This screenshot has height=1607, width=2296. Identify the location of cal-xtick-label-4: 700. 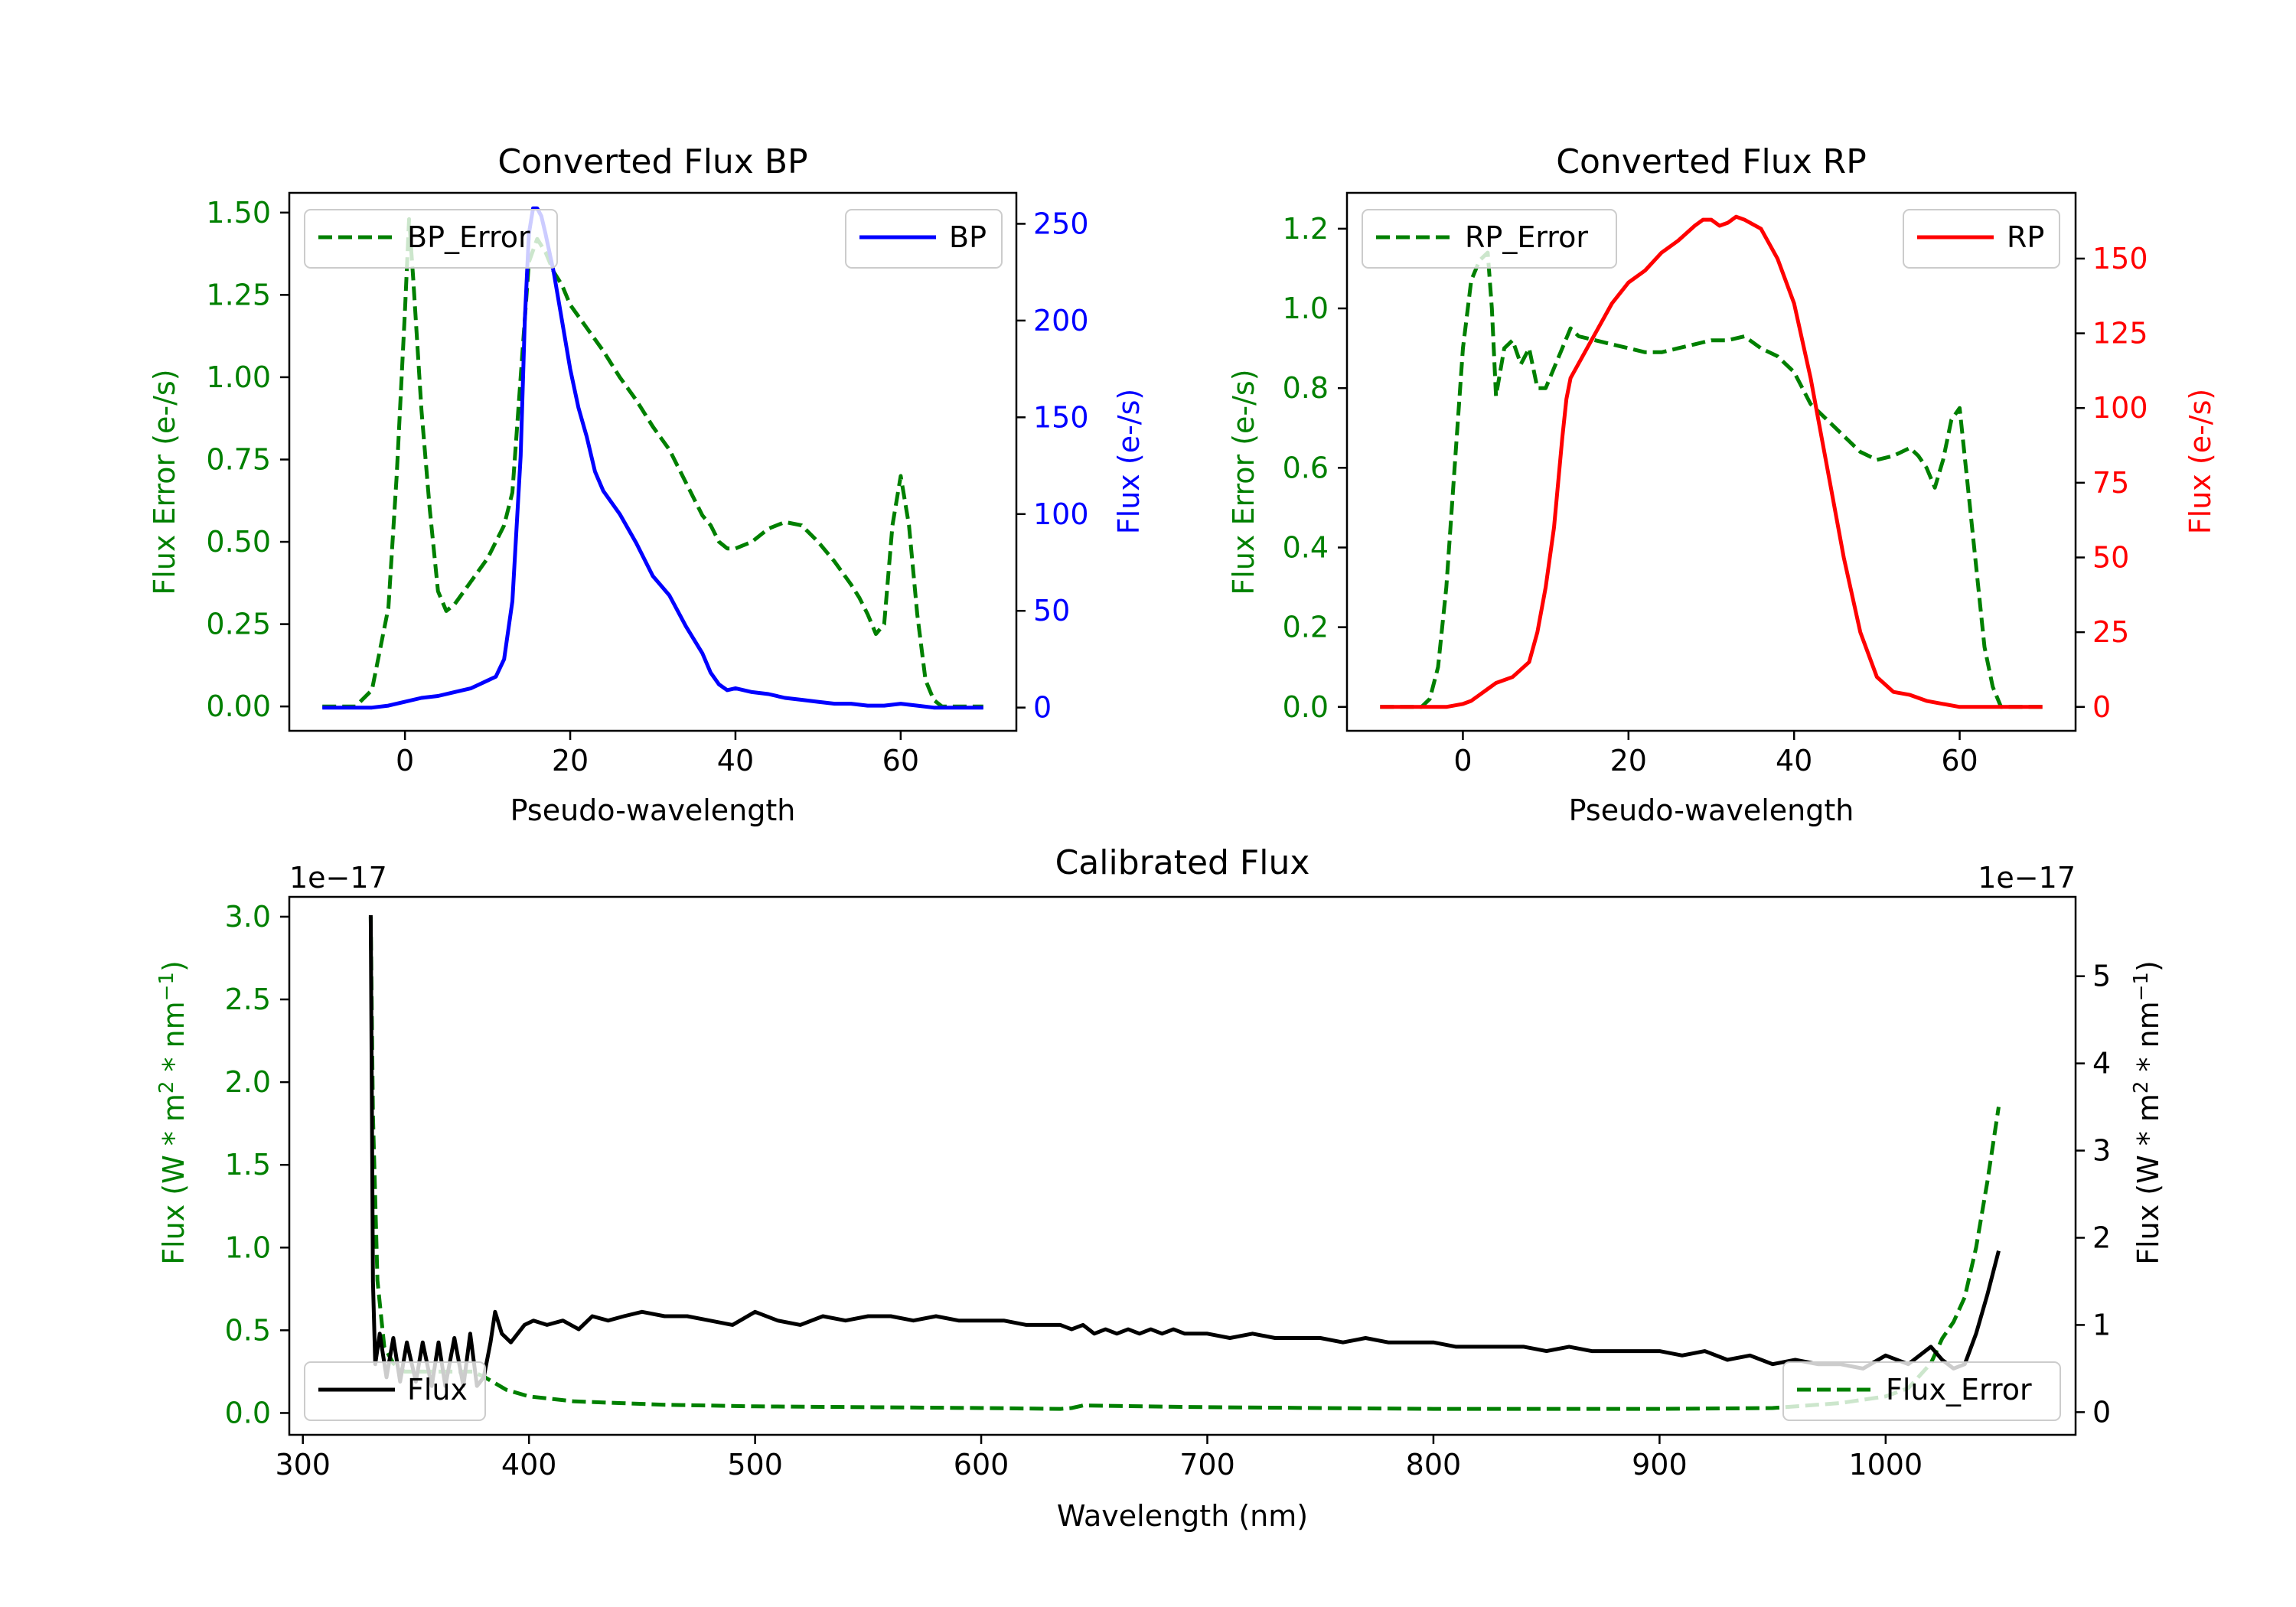
(1207, 1465).